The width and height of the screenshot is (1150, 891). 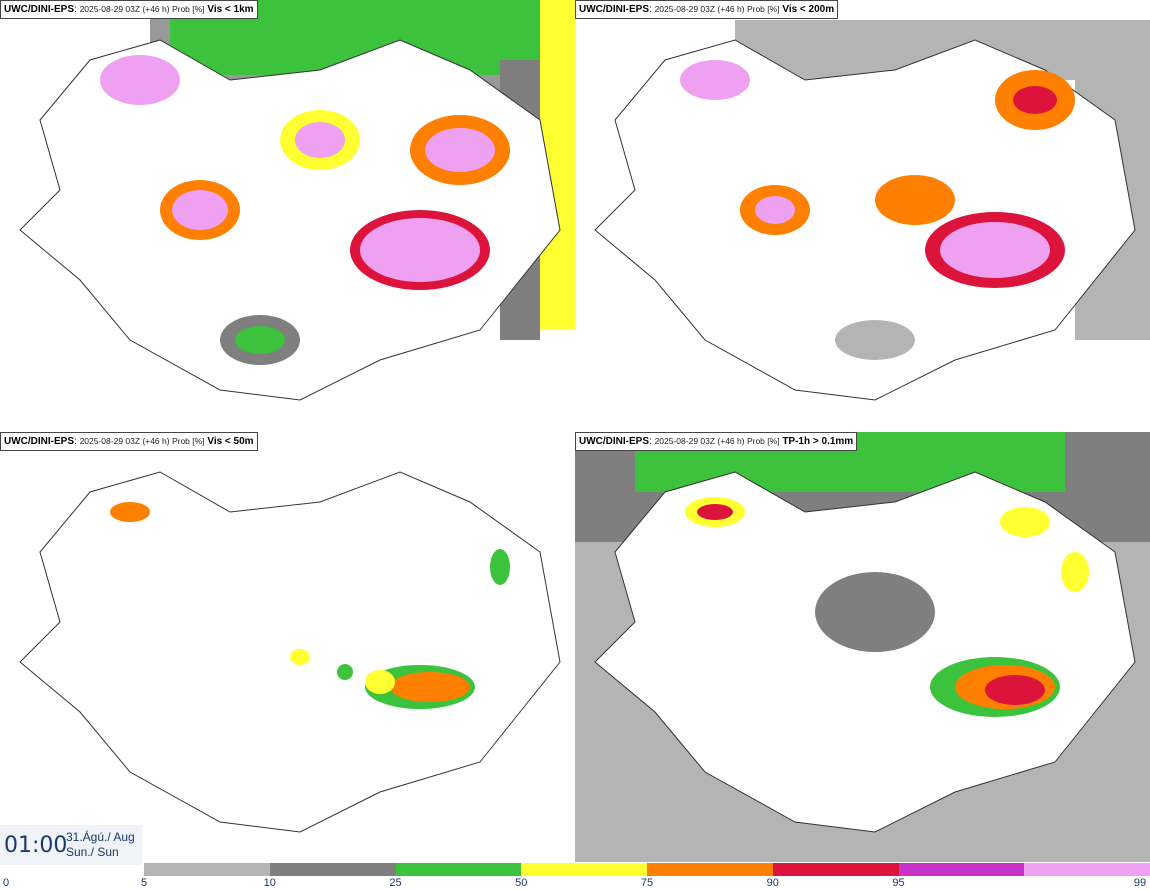 What do you see at coordinates (898, 883) in the screenshot?
I see `colorbar-tick-label: 95` at bounding box center [898, 883].